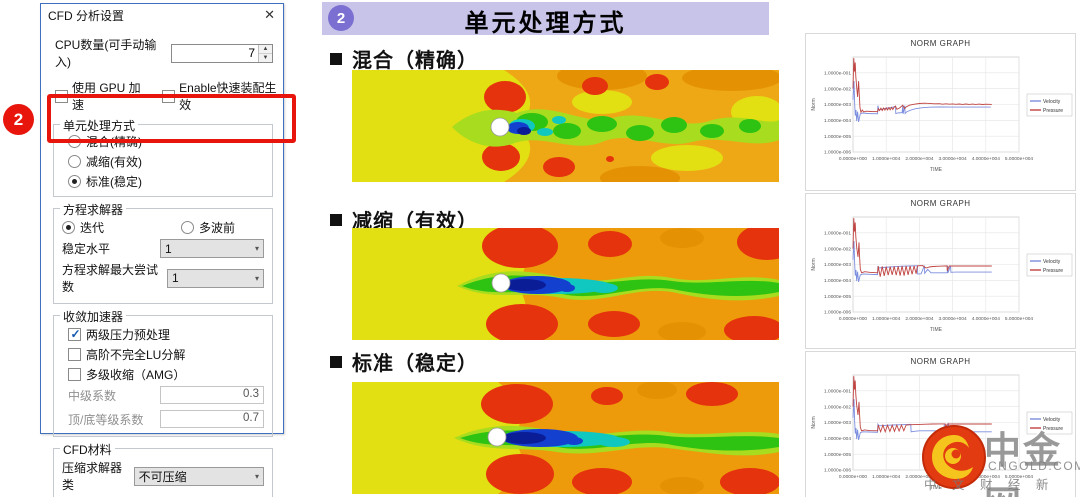 The image size is (1080, 497). Describe the element at coordinates (212, 395) in the screenshot. I see `mid-coeff-field: 0.3` at that location.